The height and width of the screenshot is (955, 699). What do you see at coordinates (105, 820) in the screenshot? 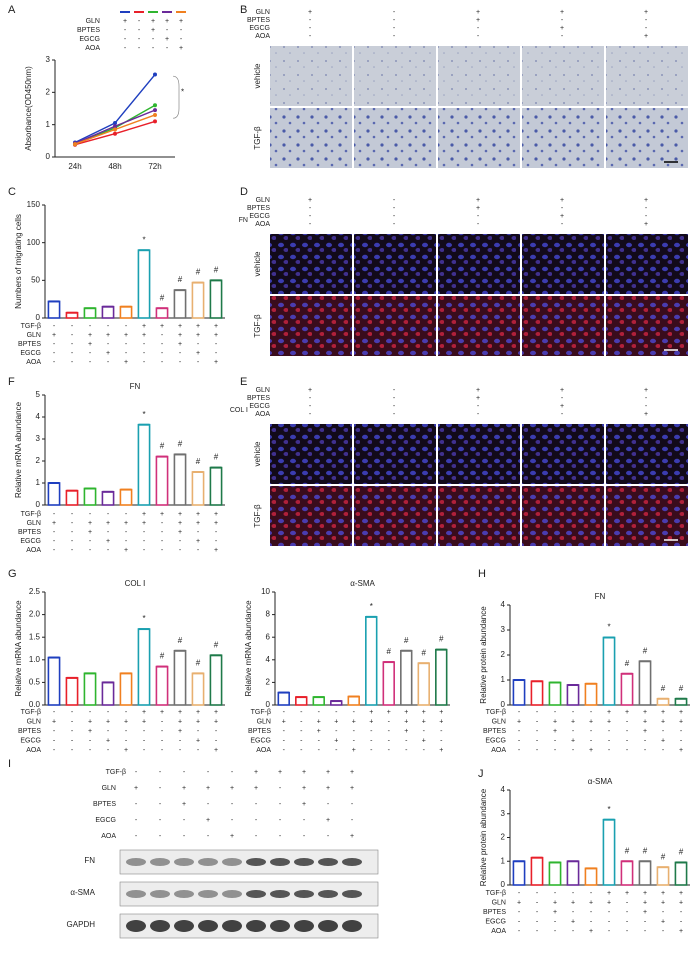
I see `condition-label: EGCG` at bounding box center [105, 820].